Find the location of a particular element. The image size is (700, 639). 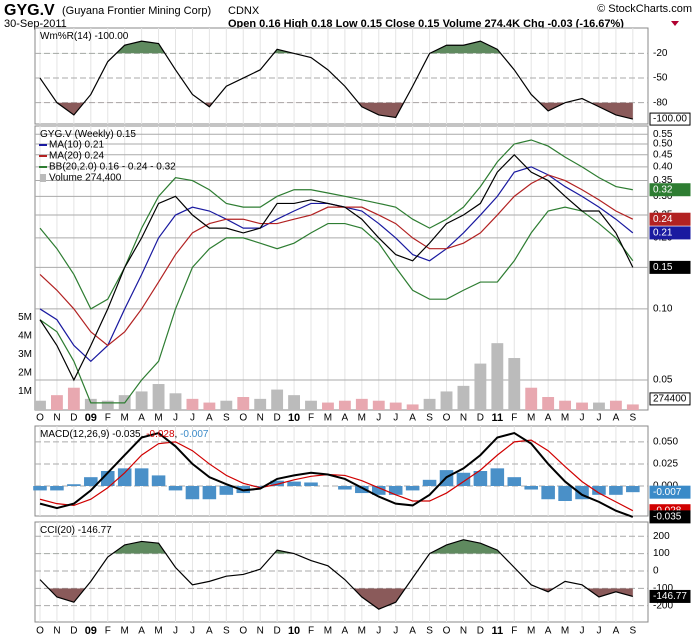

legend-entry: MA(20) 0.24 is located at coordinates (76, 156).